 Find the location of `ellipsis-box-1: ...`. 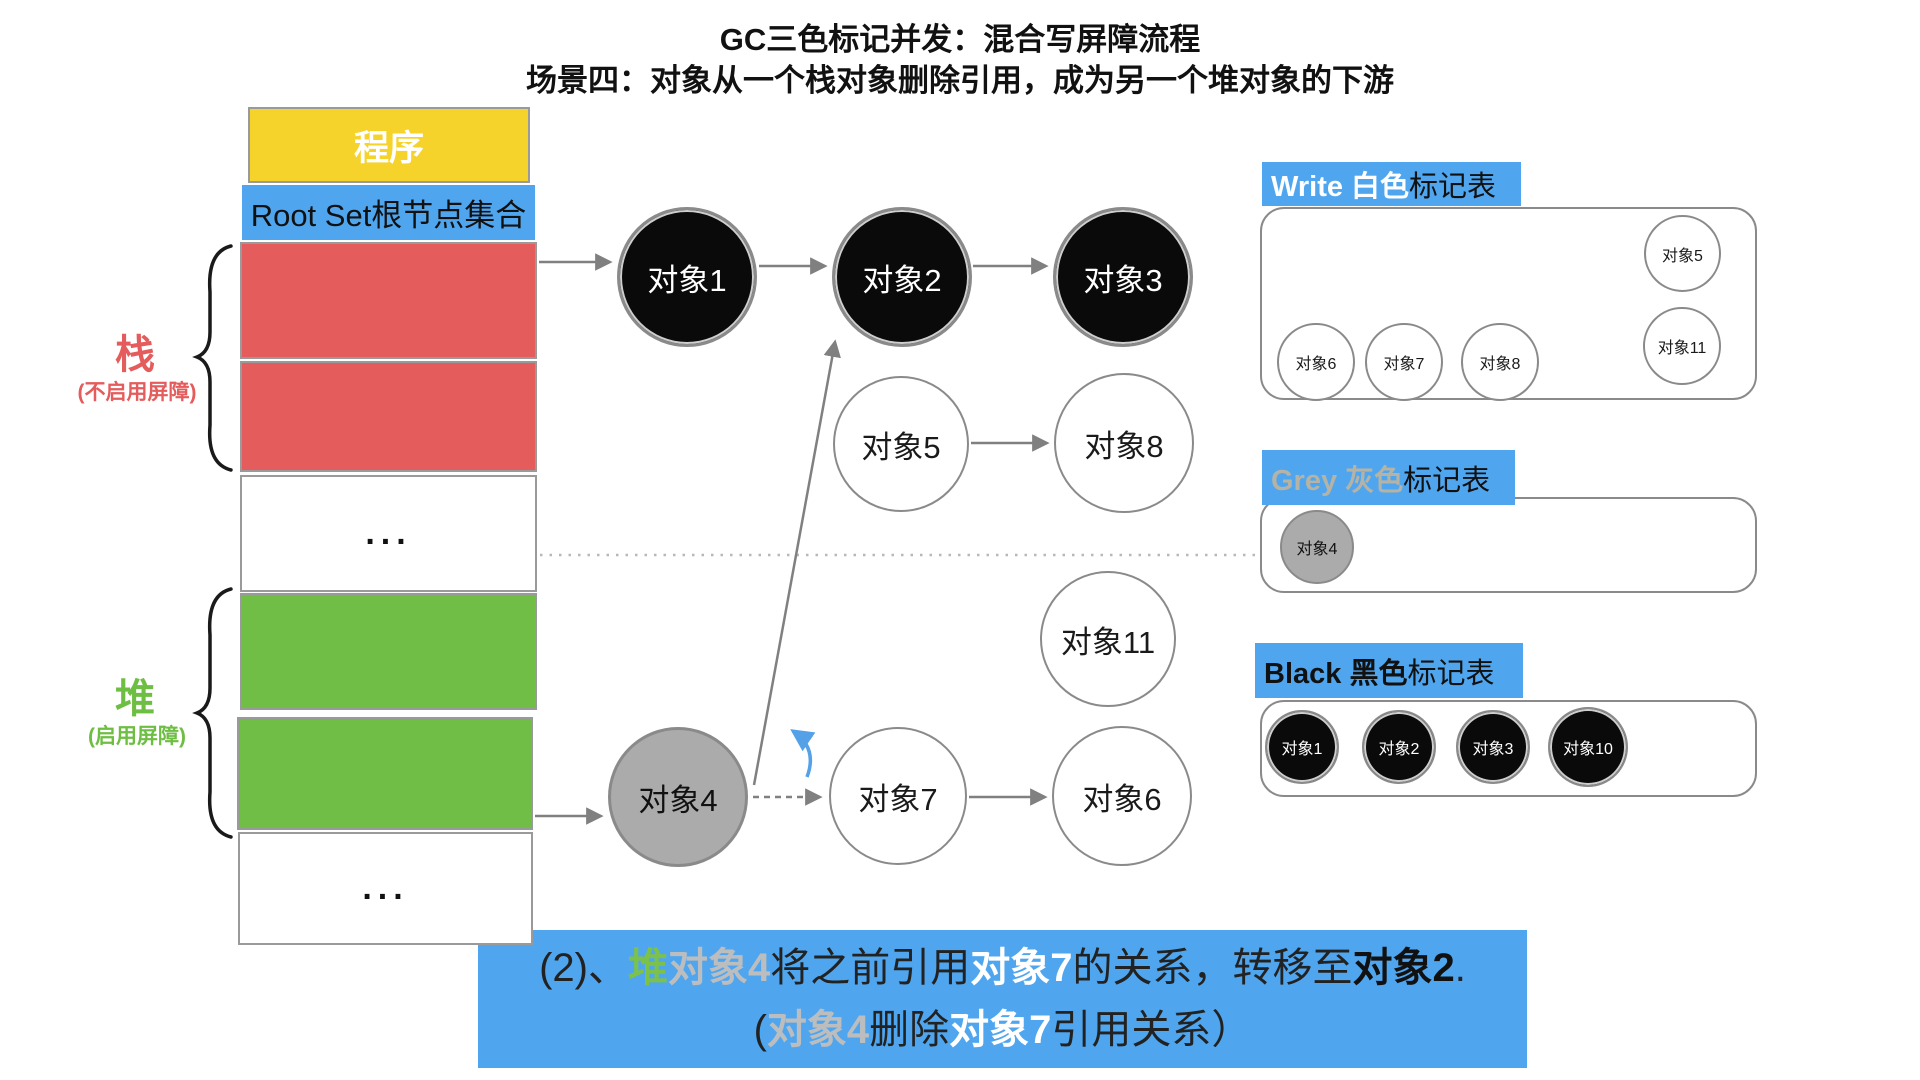

ellipsis-box-1: ... is located at coordinates (388, 533).